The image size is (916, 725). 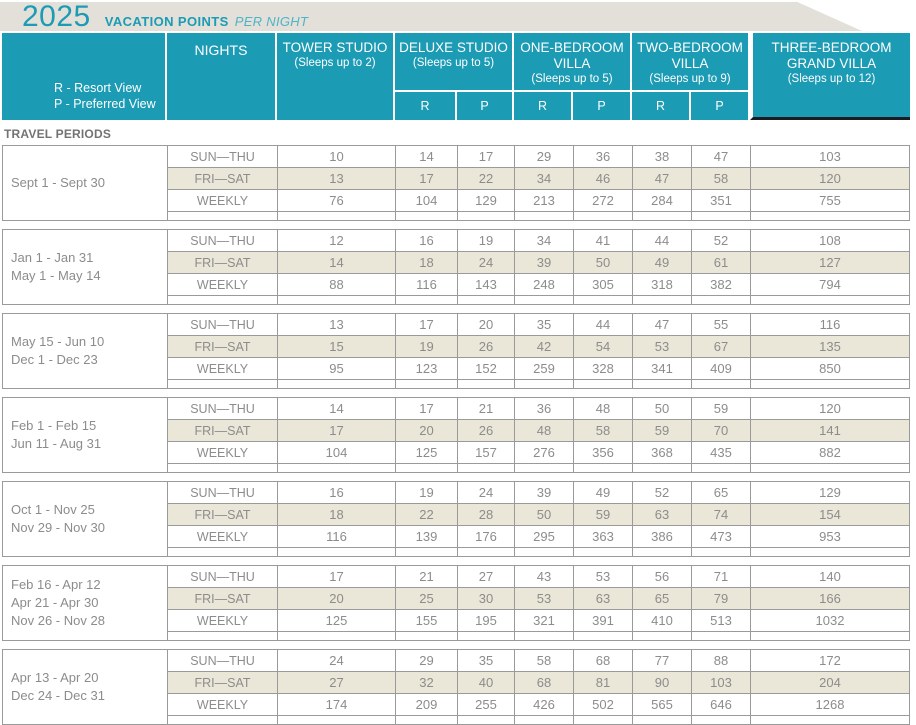 I want to click on period-date-range: Oct 1 - Nov 25, so click(x=53, y=509).